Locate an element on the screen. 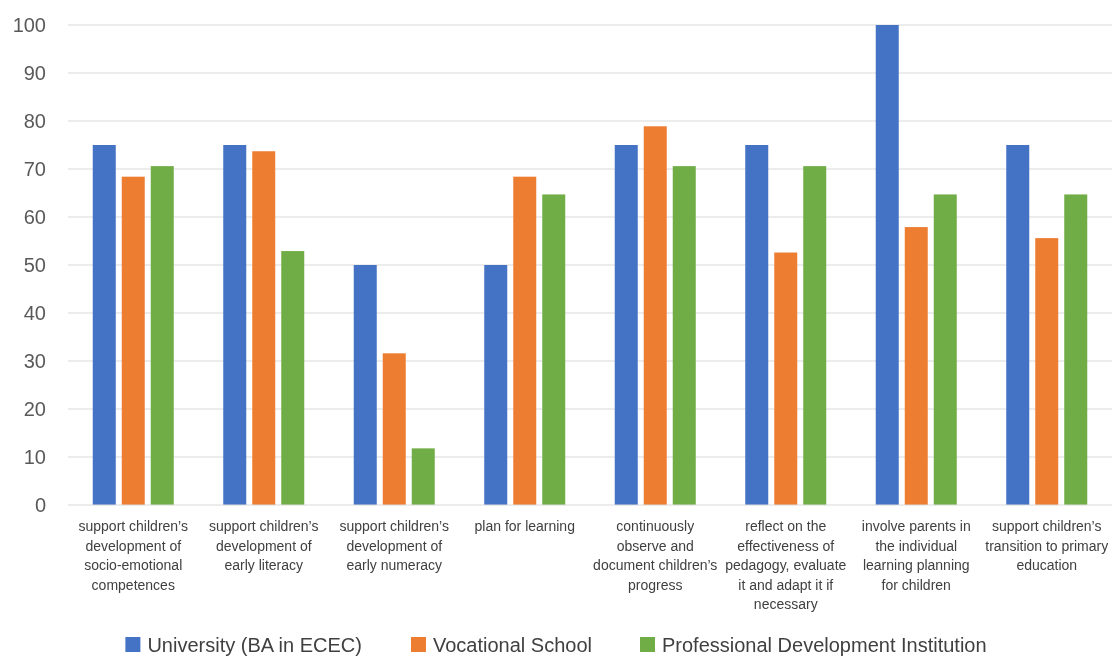 This screenshot has height=662, width=1112. x-tick-label: involve parents in the individual learning planning for children is located at coordinates (916, 555).